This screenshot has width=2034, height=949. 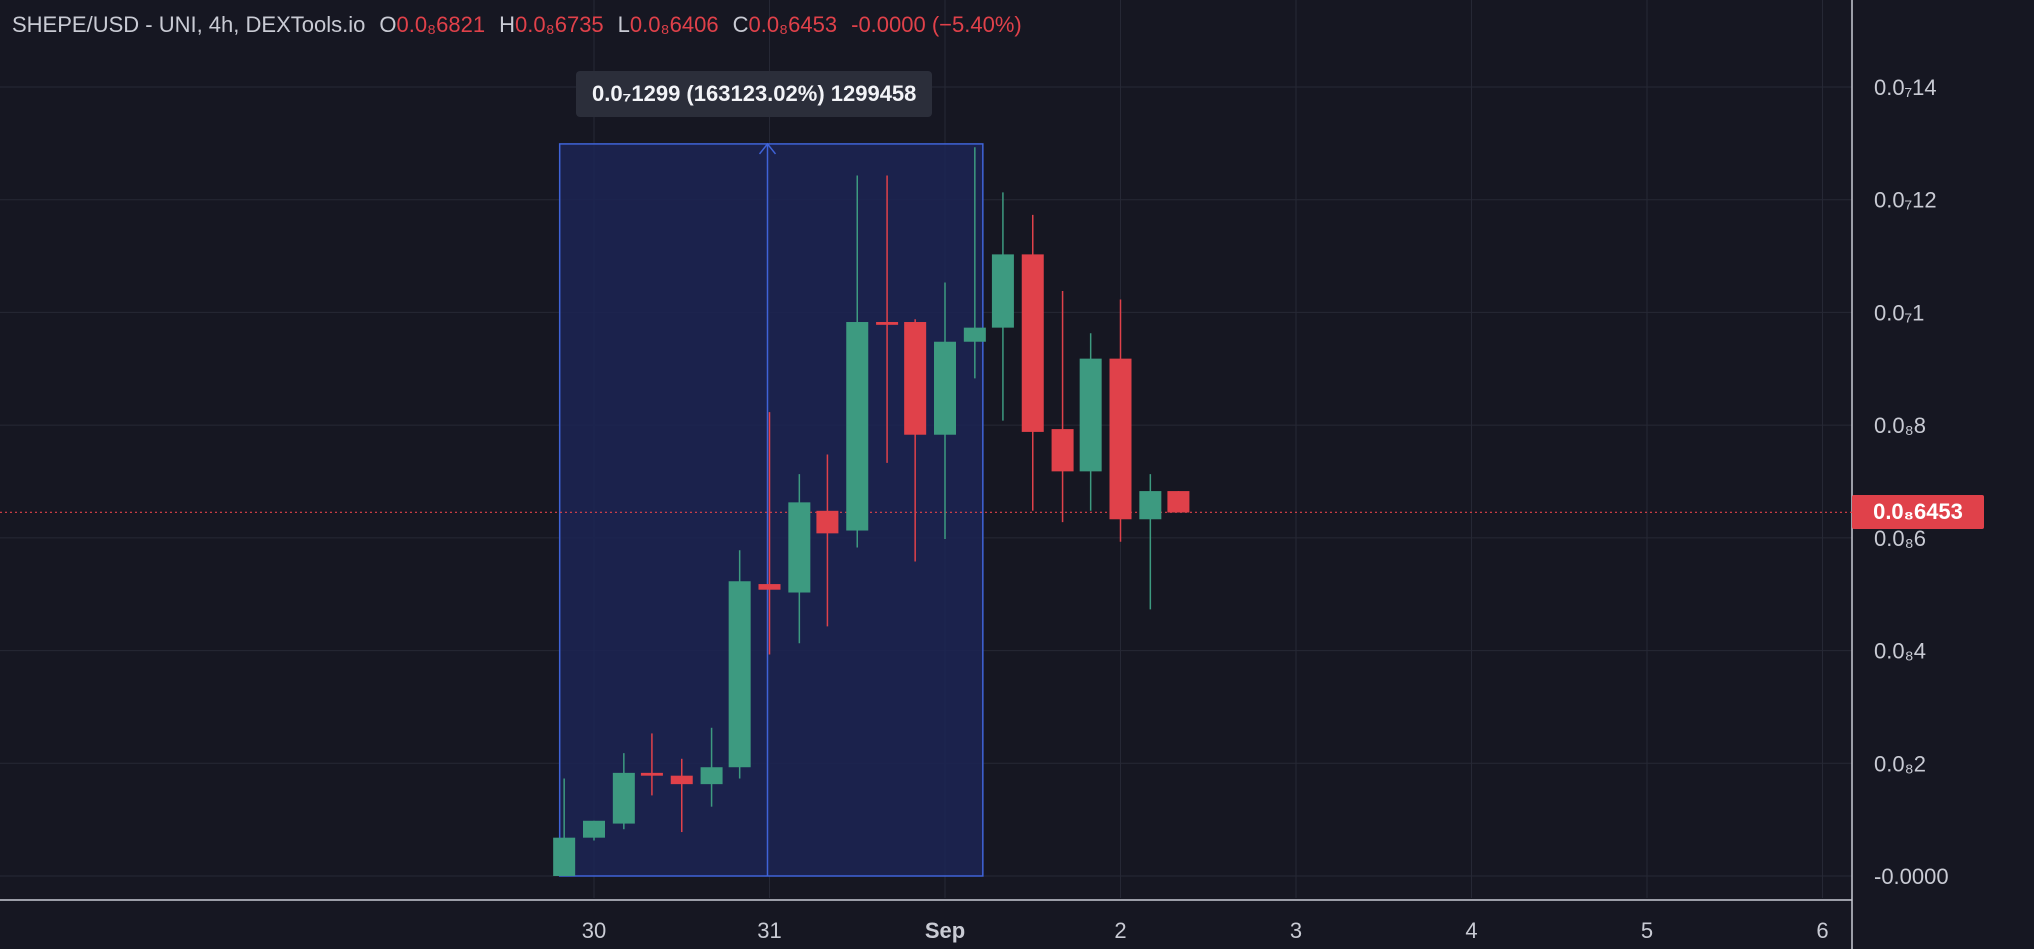 I want to click on x-tick-label: Sep, so click(x=945, y=930).